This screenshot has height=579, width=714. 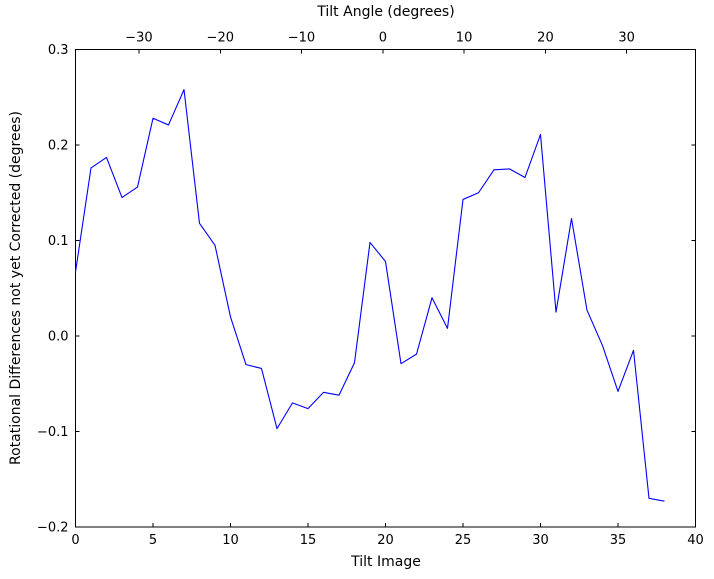 What do you see at coordinates (301, 38) in the screenshot?
I see `top-tick-label: −10` at bounding box center [301, 38].